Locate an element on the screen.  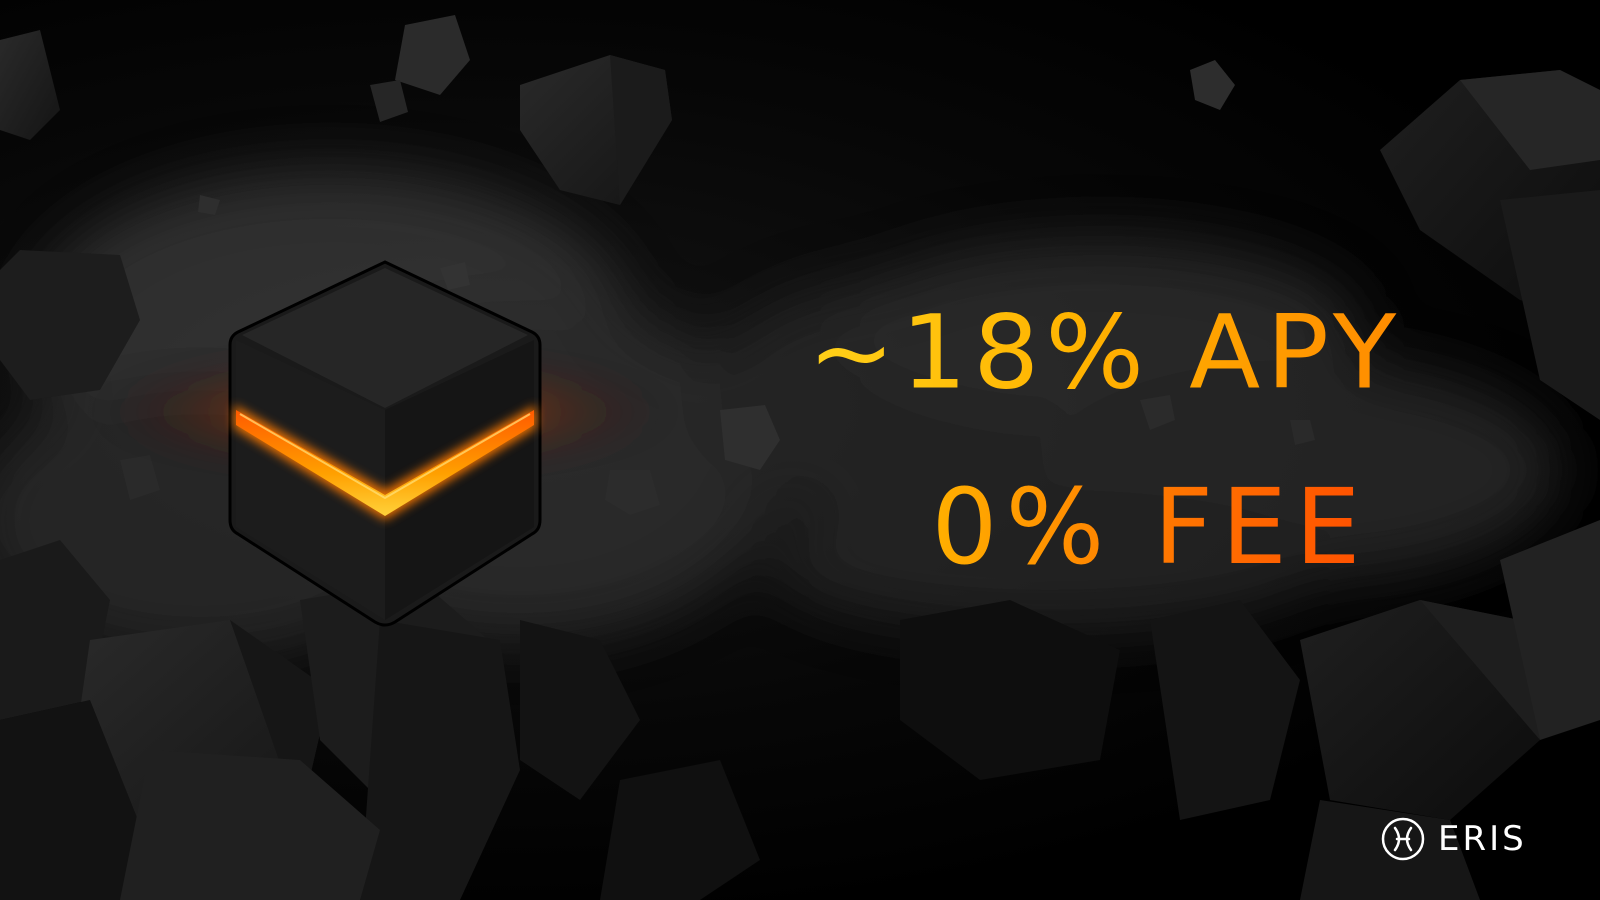
apy-headline: ~18% APY is located at coordinates (1105, 352).